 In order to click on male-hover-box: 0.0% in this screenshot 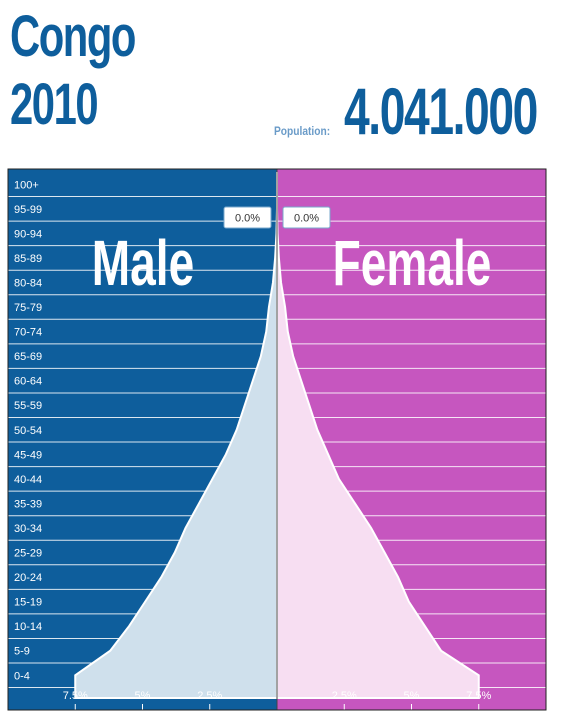, I will do `click(247, 217)`.